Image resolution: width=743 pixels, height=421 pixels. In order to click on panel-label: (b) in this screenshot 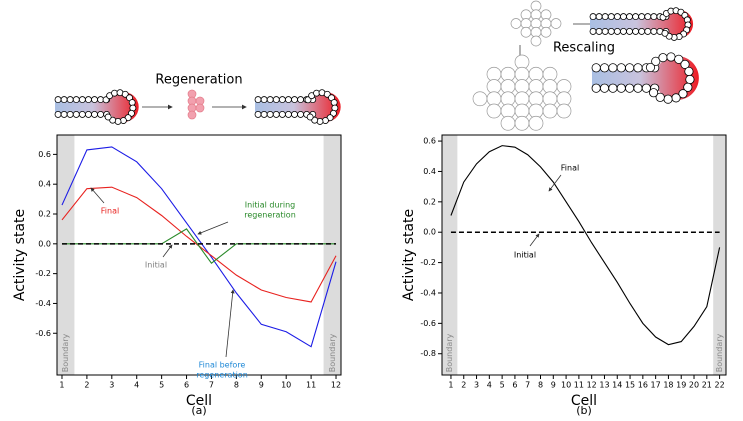, I will do `click(584, 410)`.